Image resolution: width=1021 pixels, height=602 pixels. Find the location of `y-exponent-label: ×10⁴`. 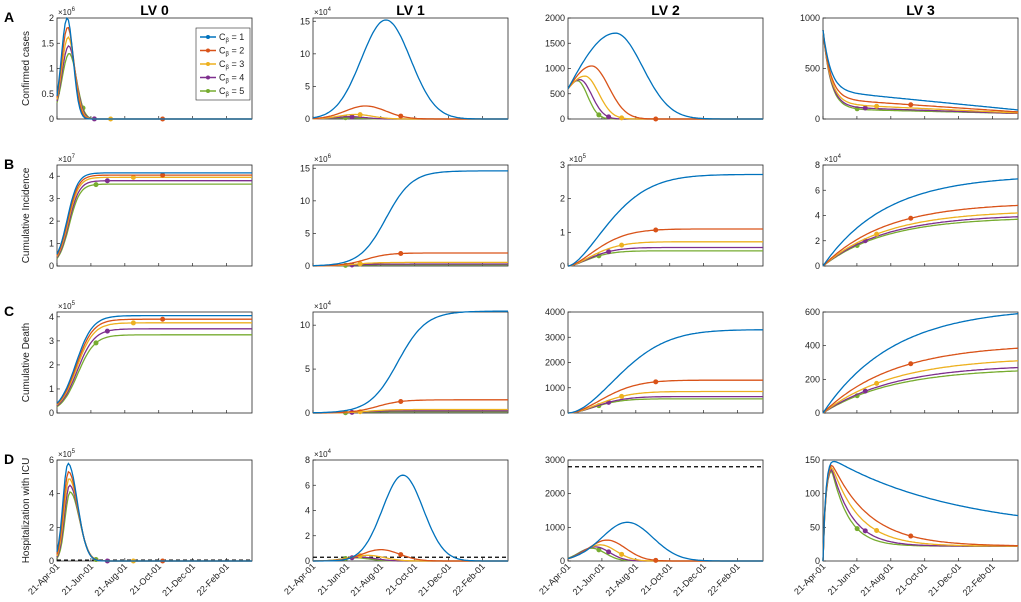

y-exponent-label: ×10⁴ is located at coordinates (323, 454).